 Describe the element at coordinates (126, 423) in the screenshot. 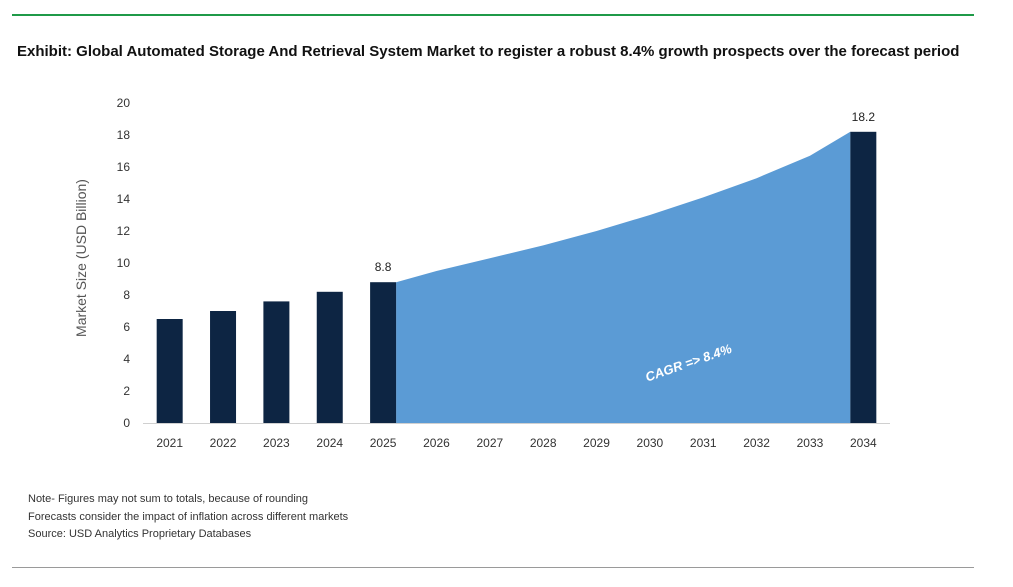

I see `y-tick-label-0: 0` at that location.